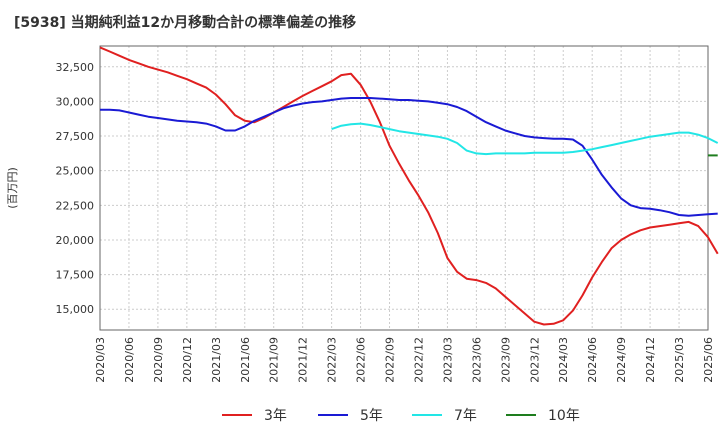 This screenshot has height=440, width=720. What do you see at coordinates (75, 205) in the screenshot?
I see `y-tick-label: 22,500` at bounding box center [75, 205].